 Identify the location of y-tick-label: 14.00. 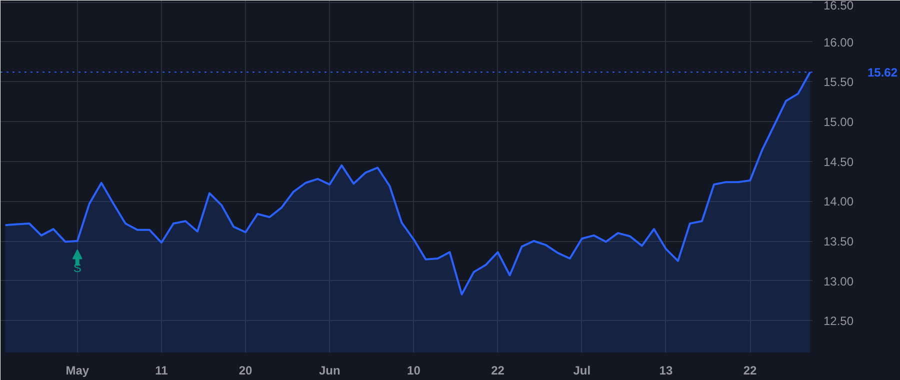
(839, 201).